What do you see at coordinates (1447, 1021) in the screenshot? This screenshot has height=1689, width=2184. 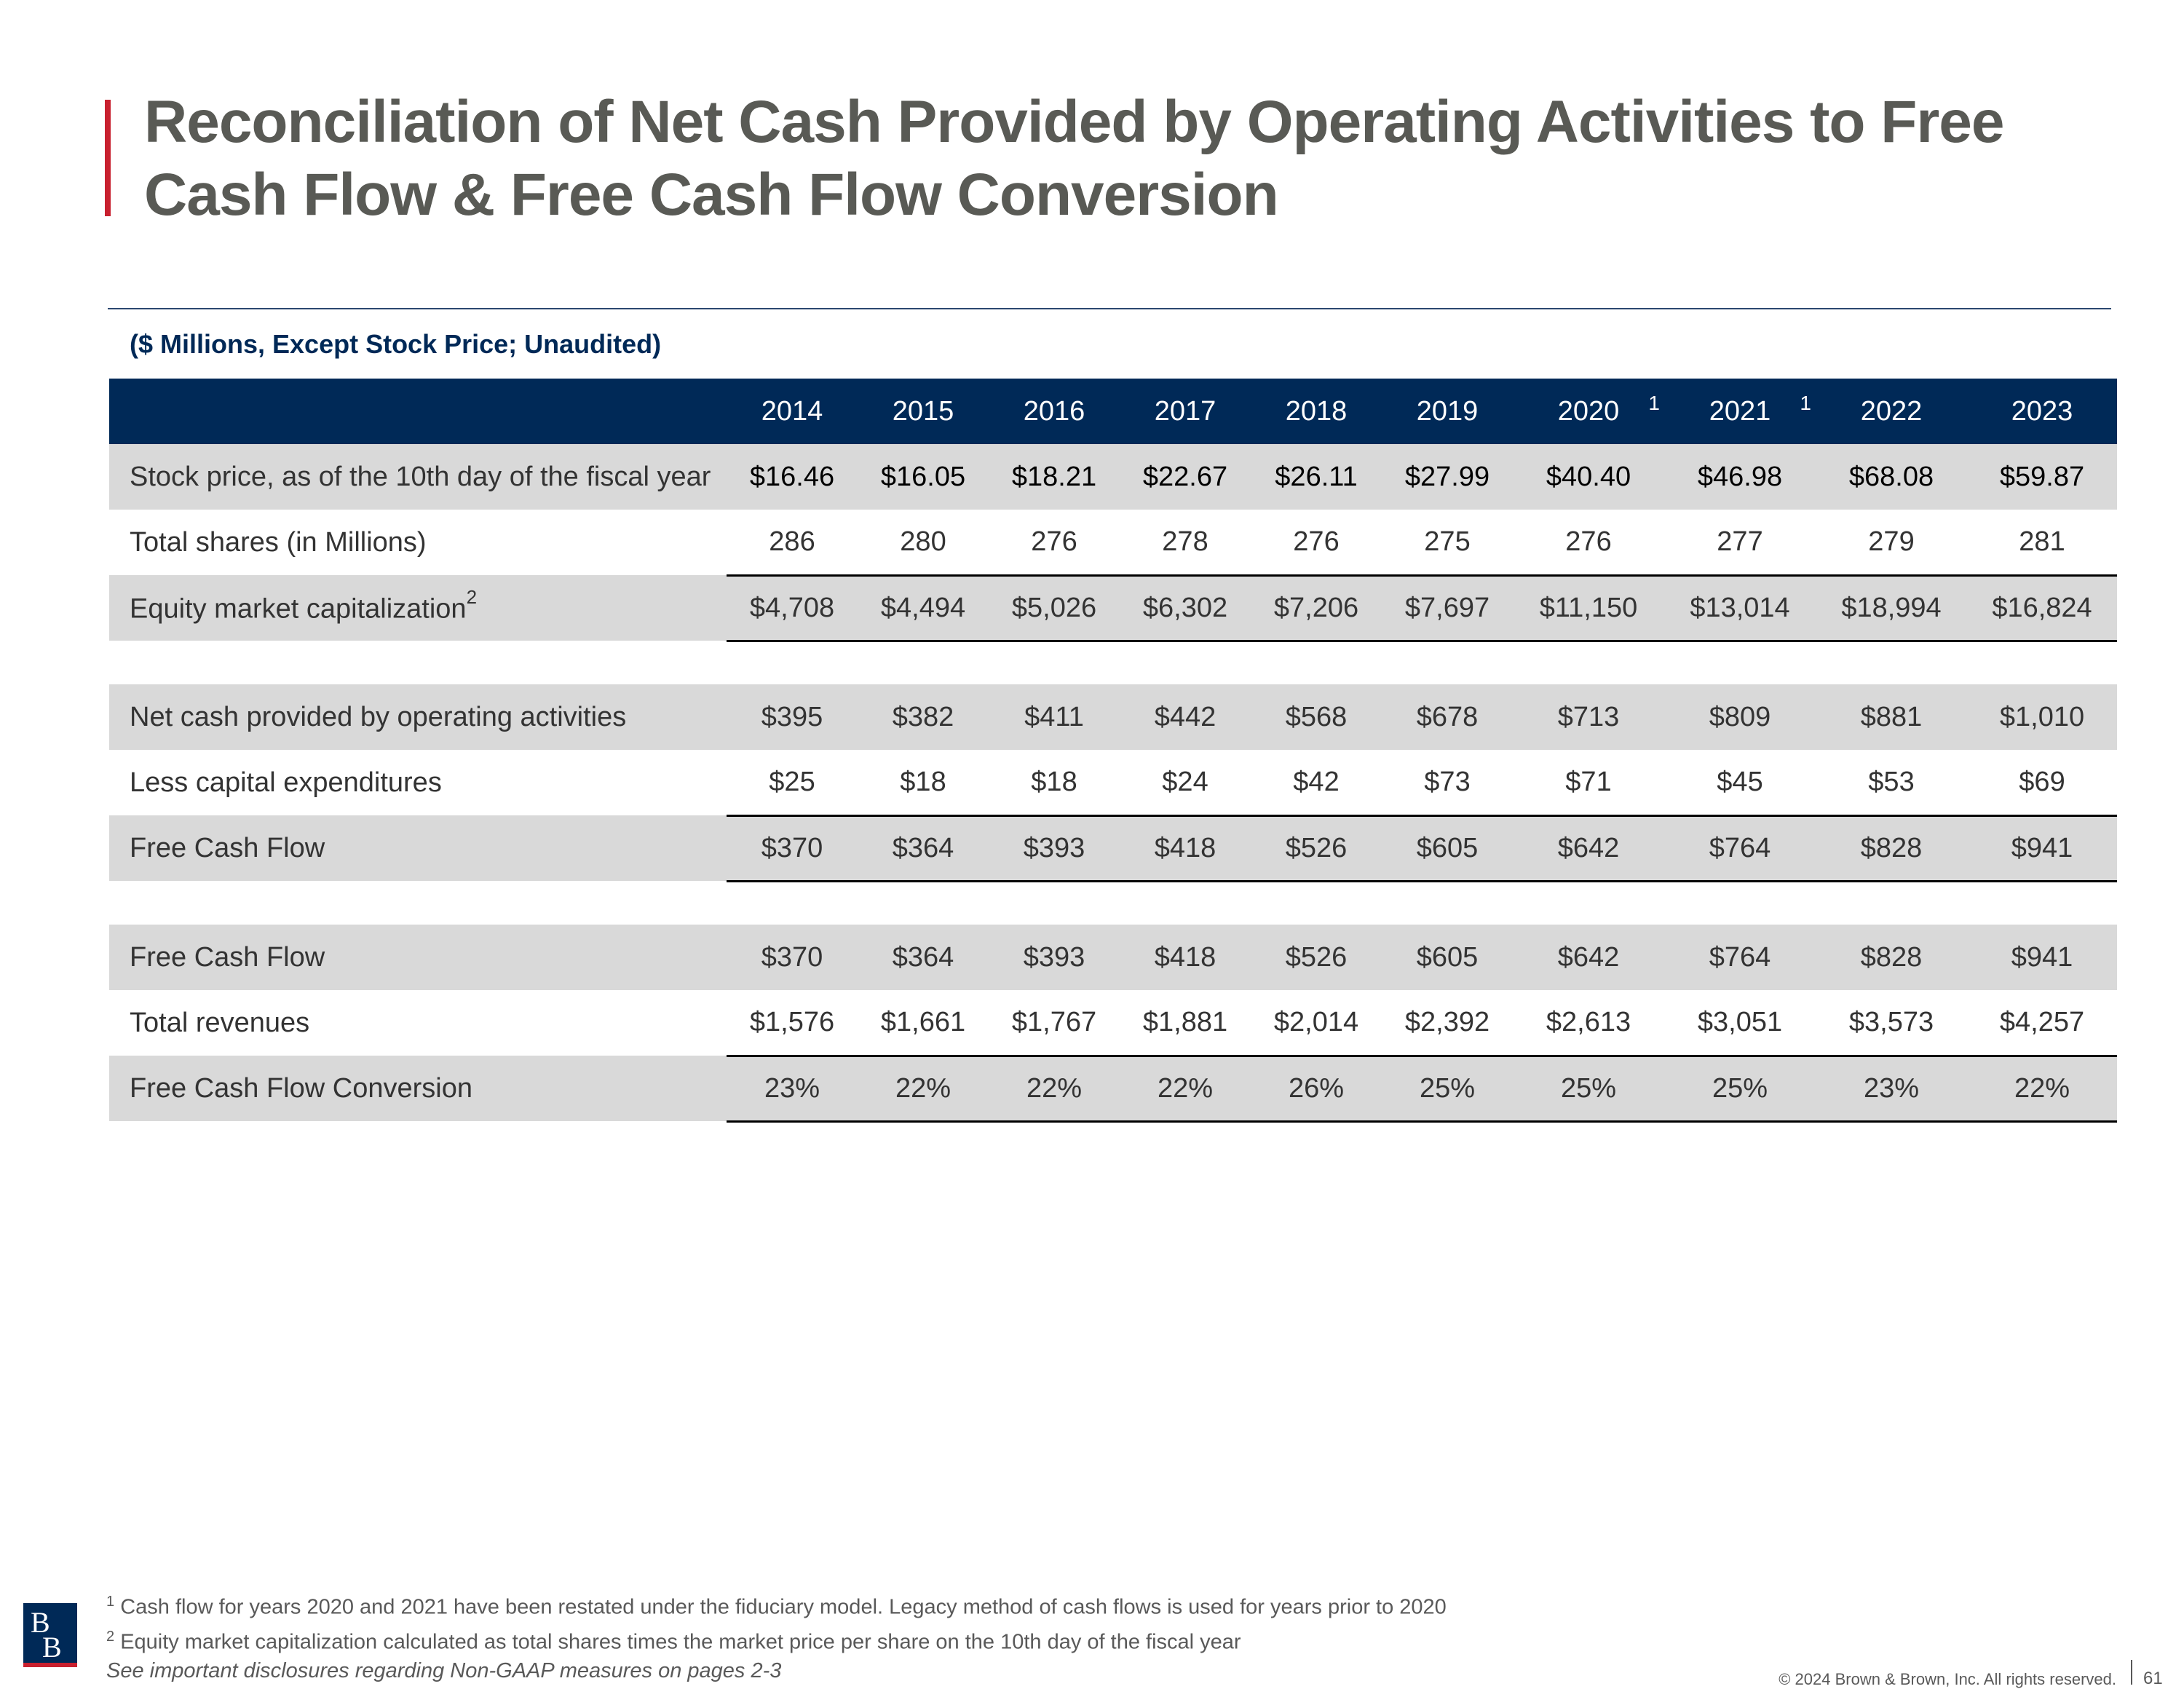 I see `table-cell: $2,392` at bounding box center [1447, 1021].